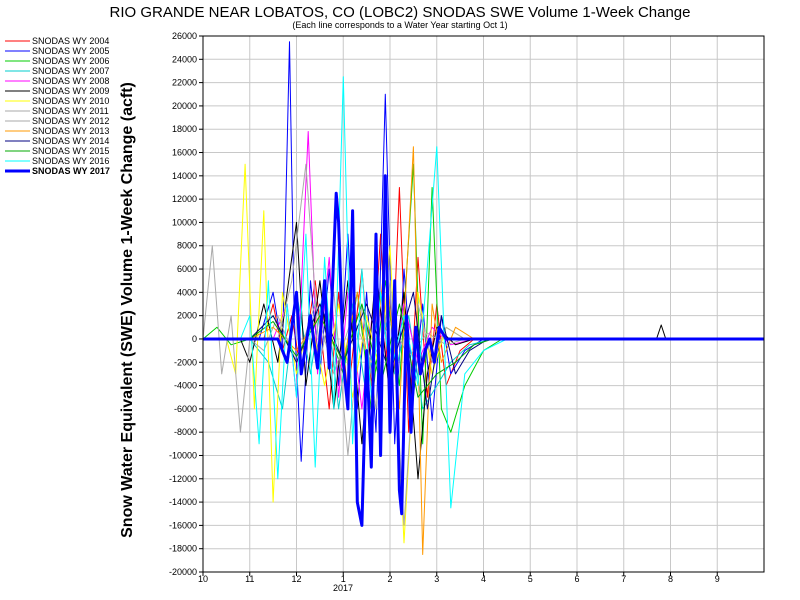  What do you see at coordinates (71, 171) in the screenshot?
I see `legend-label: SNODAS WY 2017` at bounding box center [71, 171].